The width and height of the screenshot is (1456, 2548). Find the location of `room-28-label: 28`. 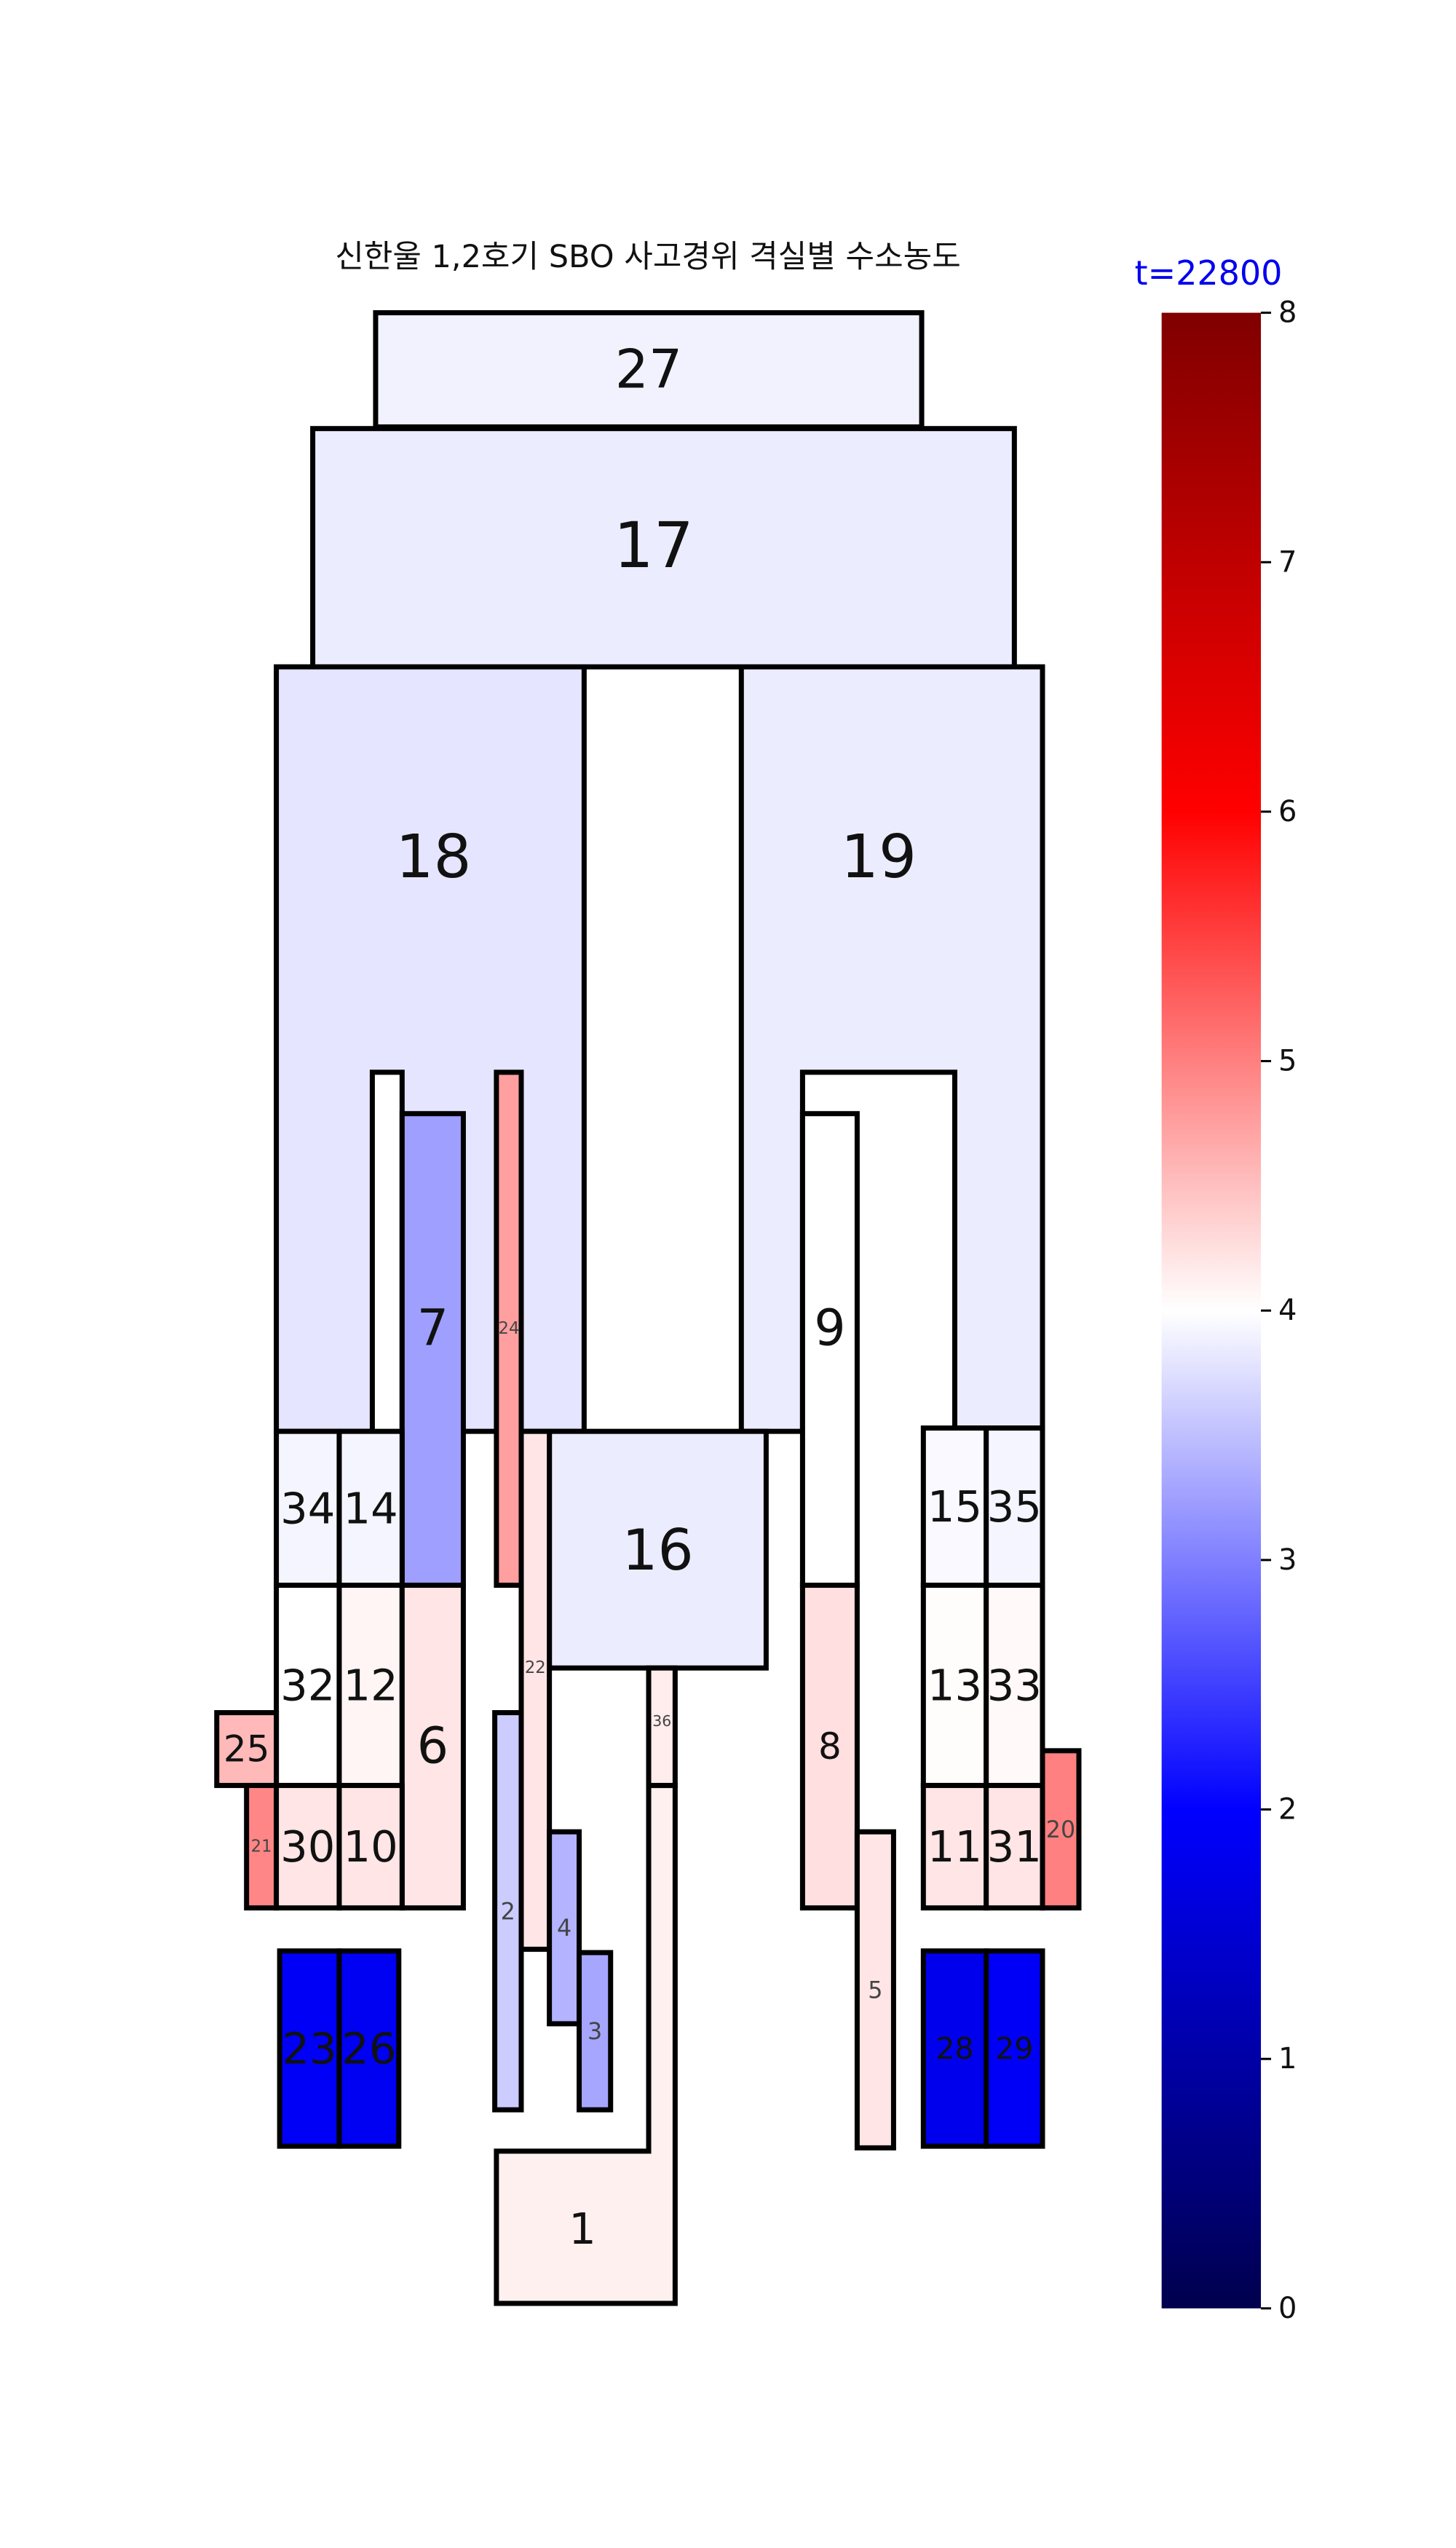

room-28-label: 28 is located at coordinates (954, 2048).